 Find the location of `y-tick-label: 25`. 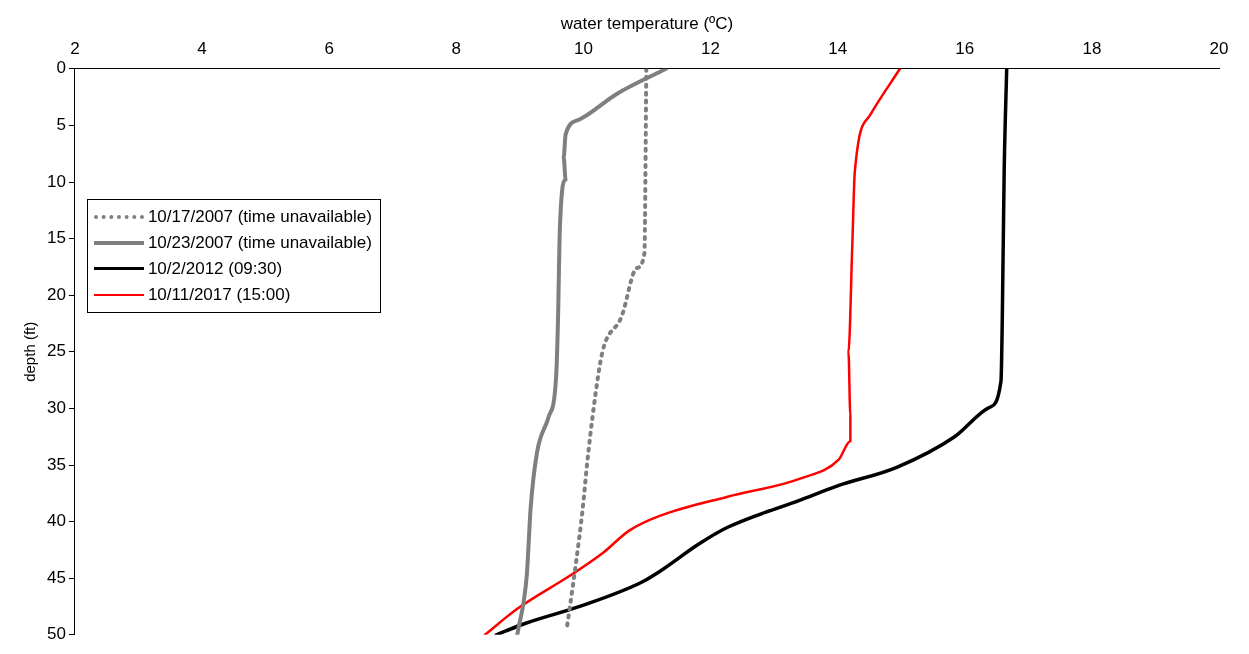

y-tick-label: 25 is located at coordinates (56, 351).